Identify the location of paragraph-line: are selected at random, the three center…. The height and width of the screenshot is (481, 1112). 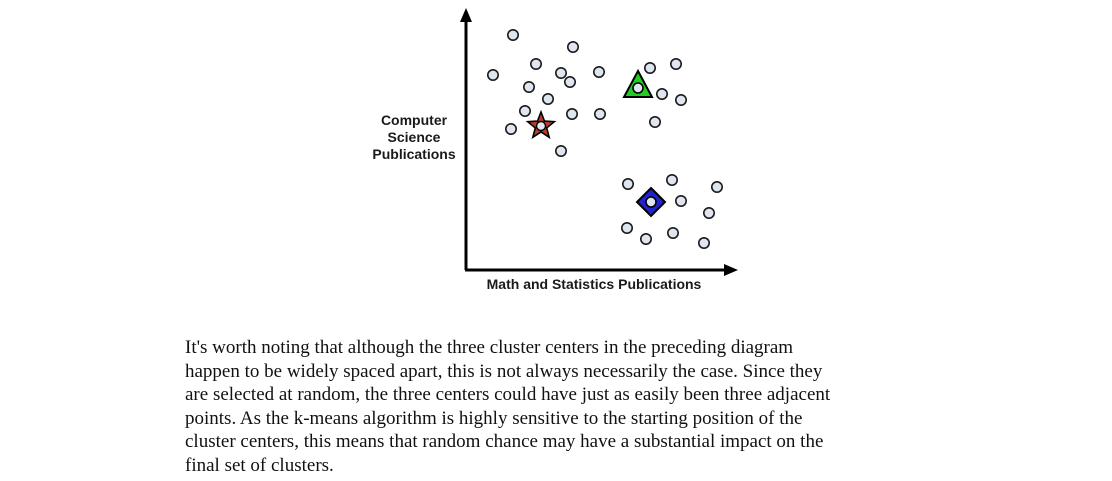
(508, 394).